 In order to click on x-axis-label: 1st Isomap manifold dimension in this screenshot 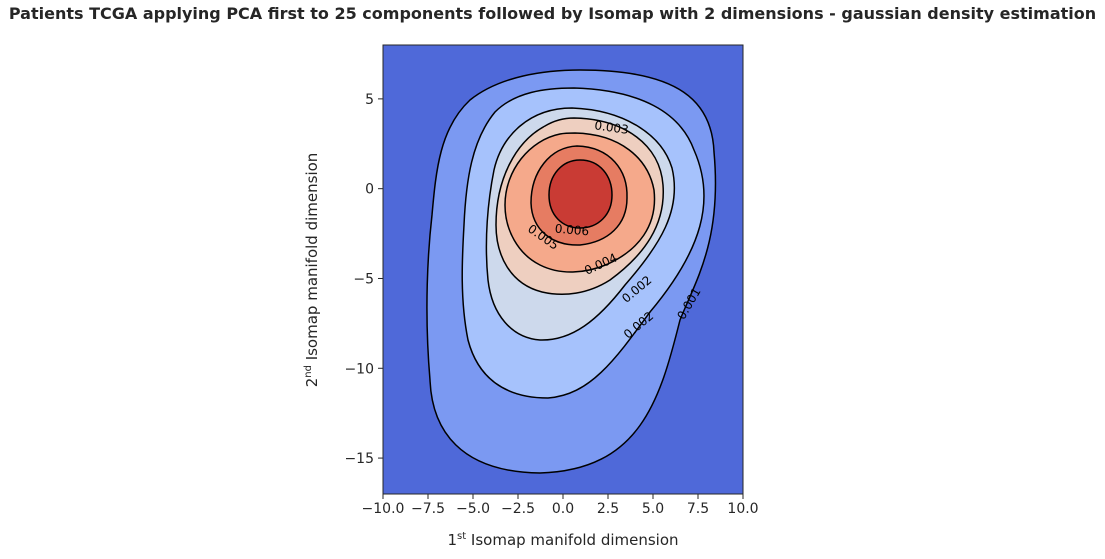, I will do `click(563, 540)`.